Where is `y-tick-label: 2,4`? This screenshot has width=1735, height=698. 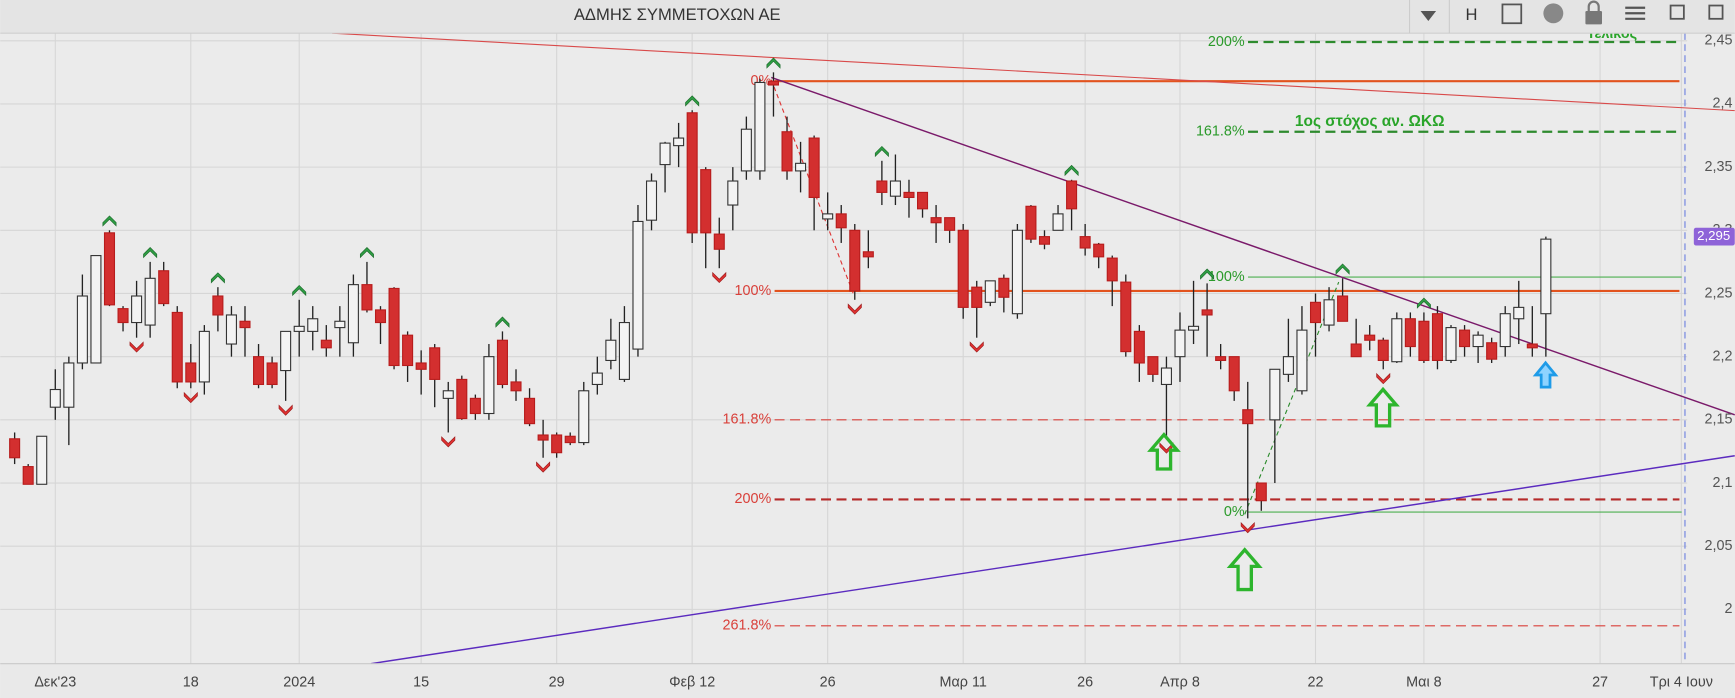
y-tick-label: 2,4 is located at coordinates (1723, 104).